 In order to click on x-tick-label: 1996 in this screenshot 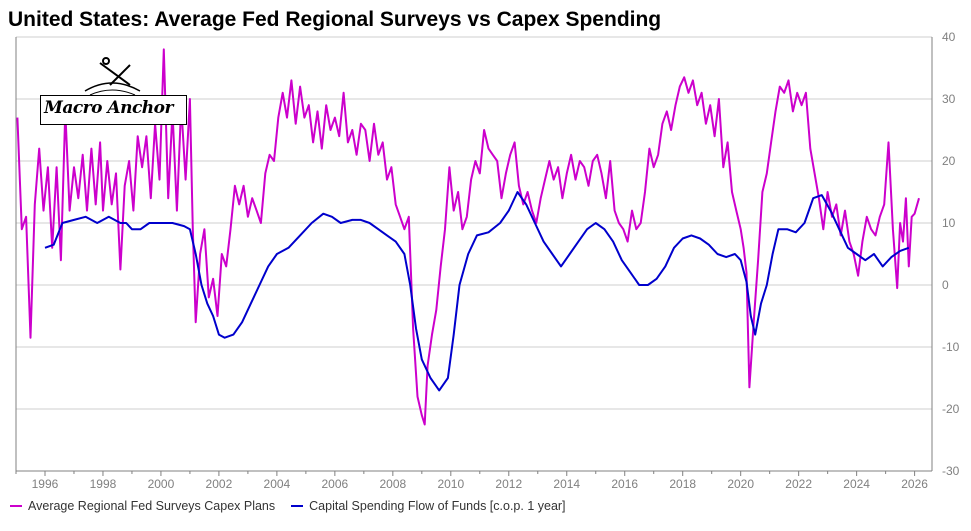, I will do `click(45, 484)`.